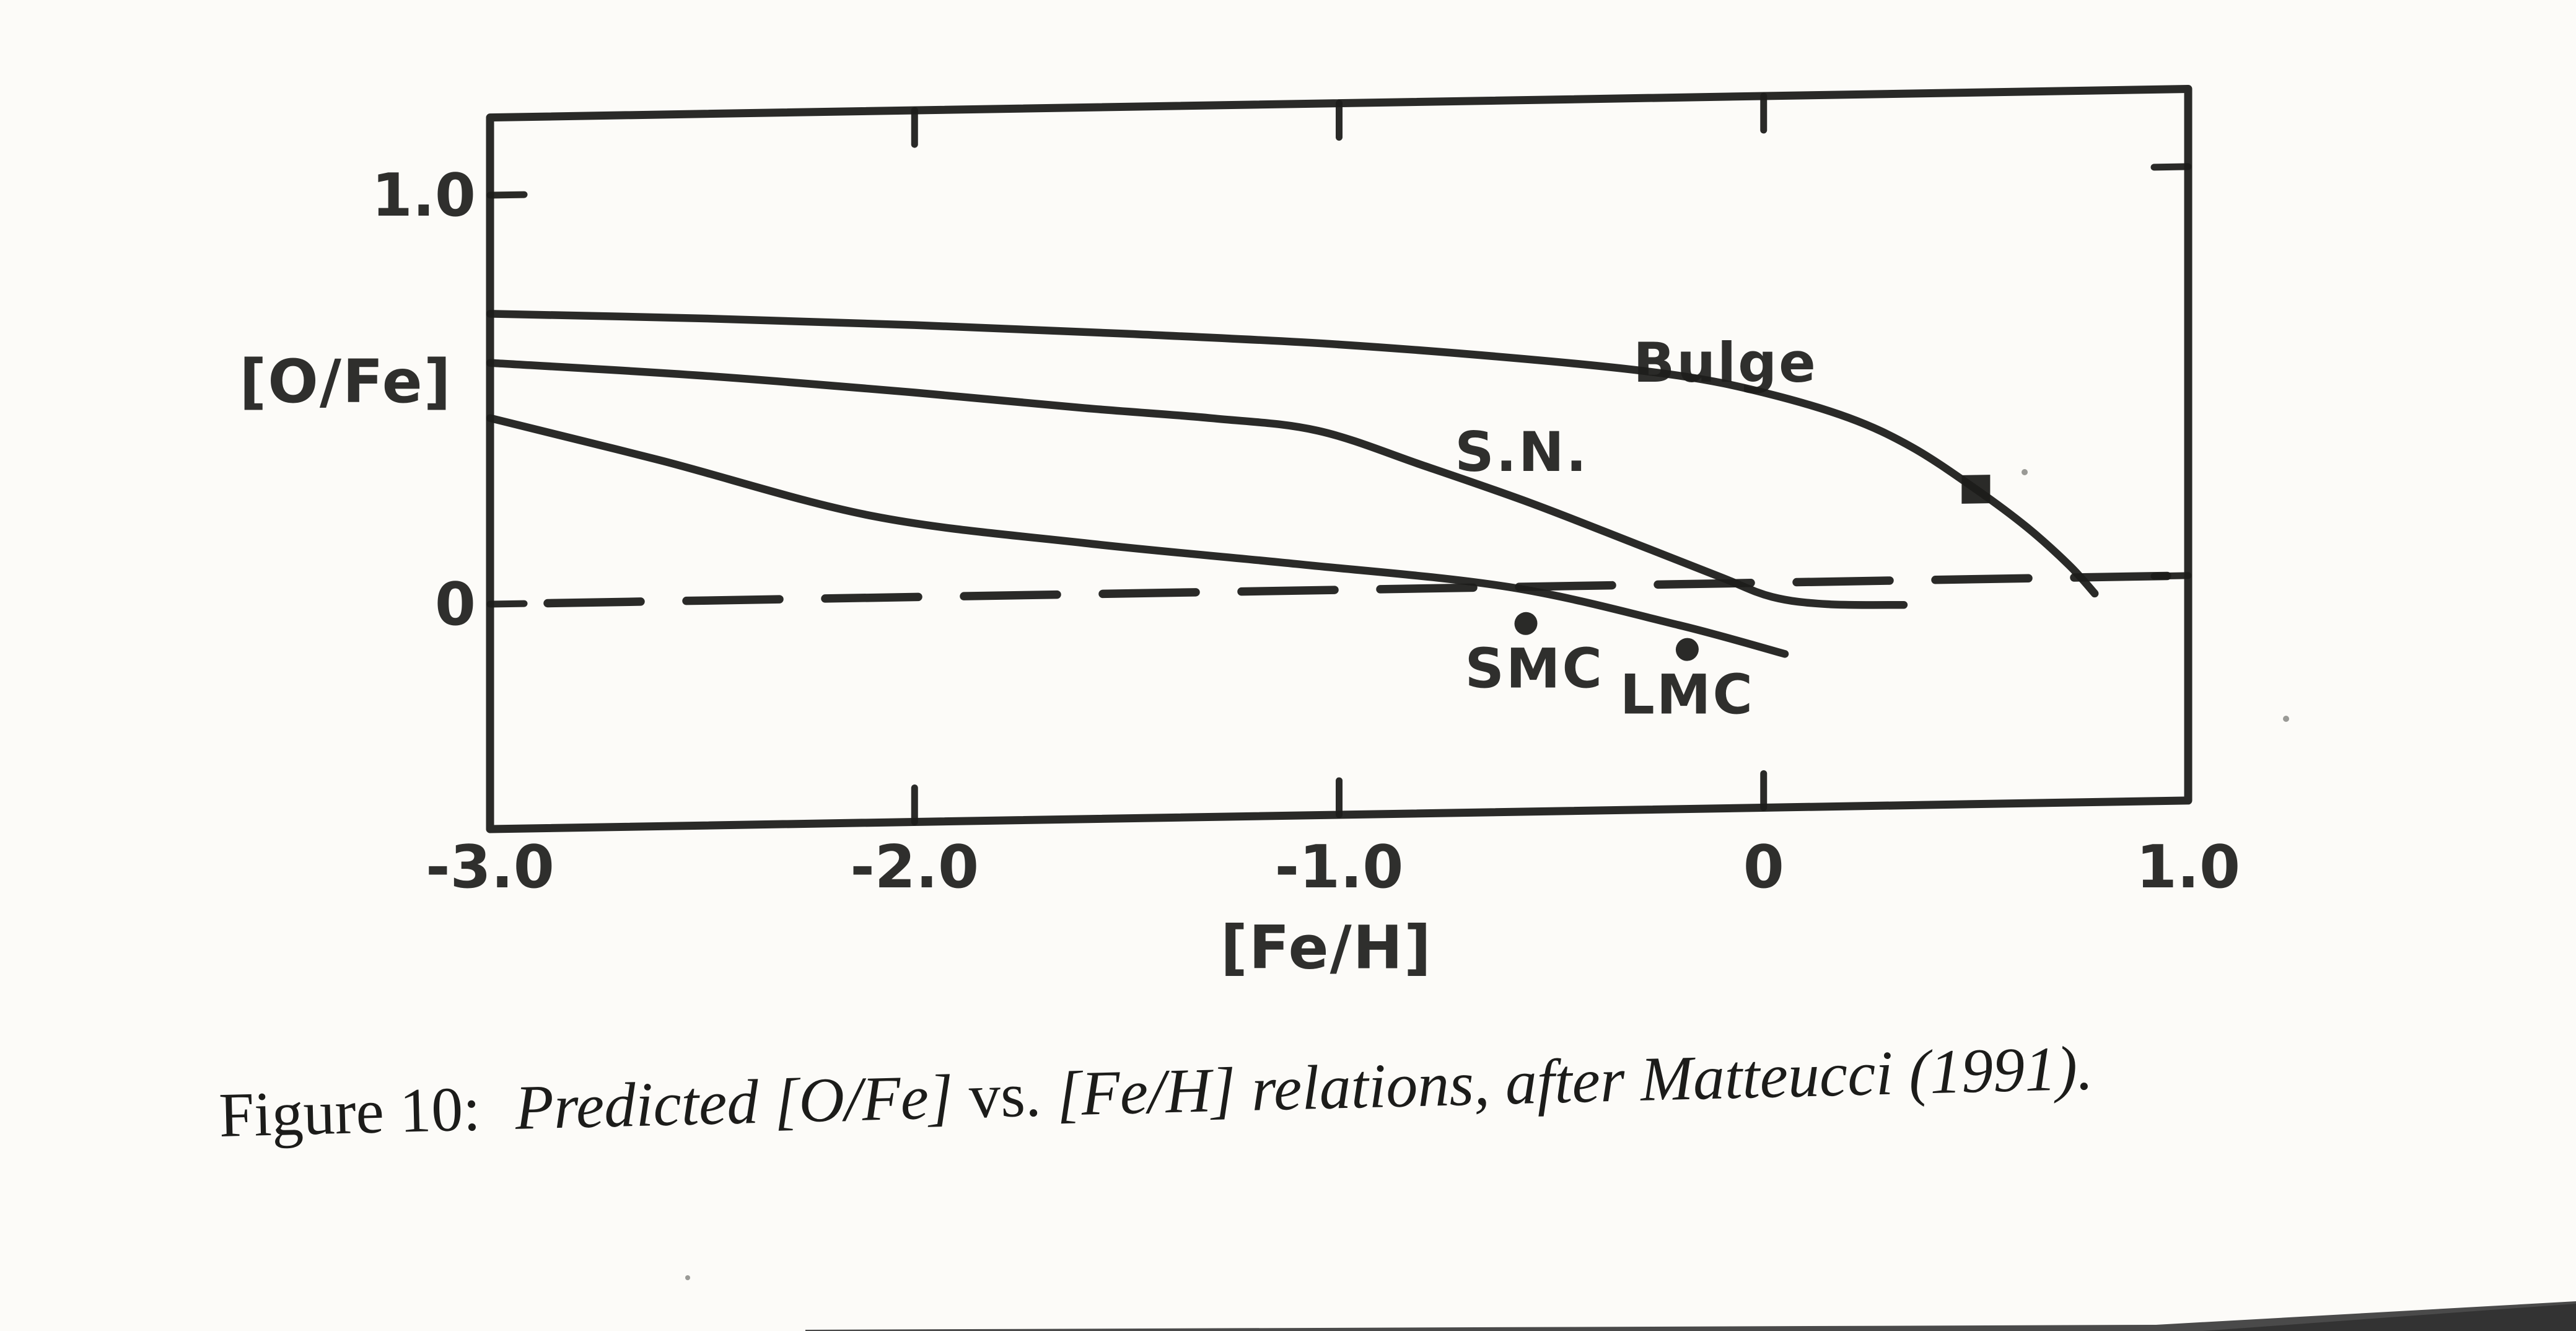 The width and height of the screenshot is (2576, 1331). I want to click on annotation-s-n-: S.N., so click(1521, 452).